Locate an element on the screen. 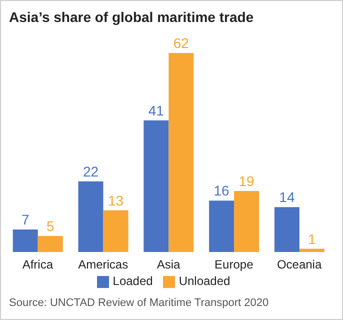  chart-title: Asia’s share of global maritime trade is located at coordinates (131, 17).